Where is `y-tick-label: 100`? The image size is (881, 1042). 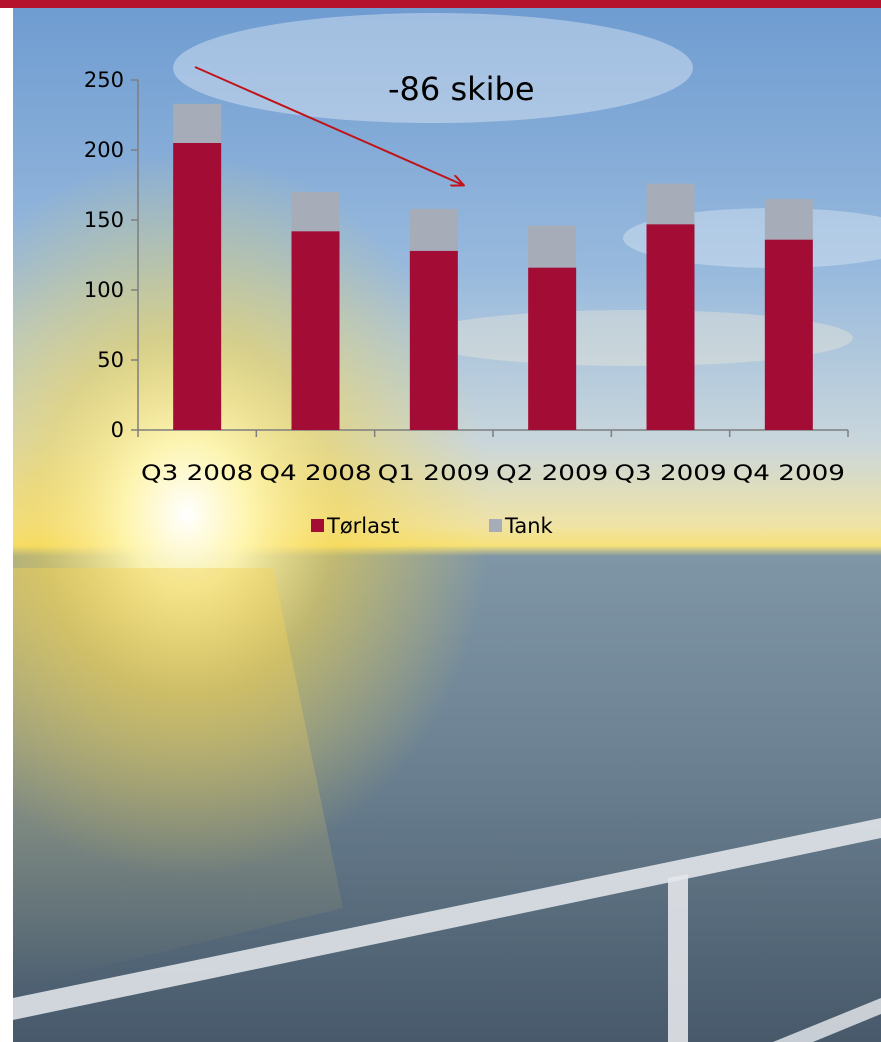 y-tick-label: 100 is located at coordinates (104, 290).